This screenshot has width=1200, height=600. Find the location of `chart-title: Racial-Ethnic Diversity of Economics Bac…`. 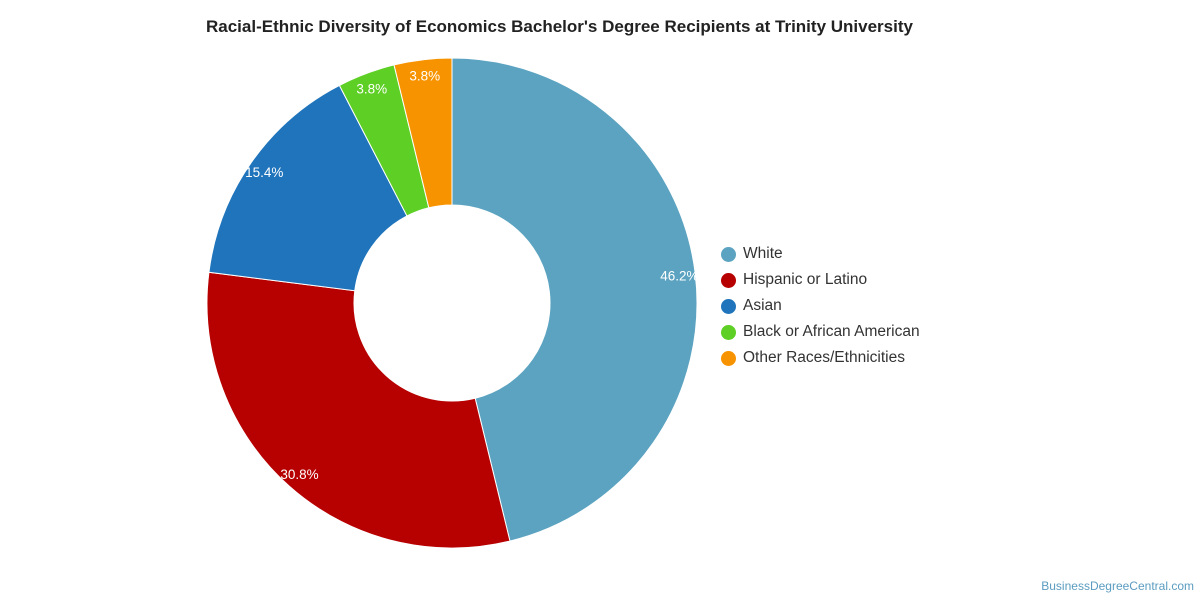

chart-title: Racial-Ethnic Diversity of Economics Bac… is located at coordinates (559, 26).